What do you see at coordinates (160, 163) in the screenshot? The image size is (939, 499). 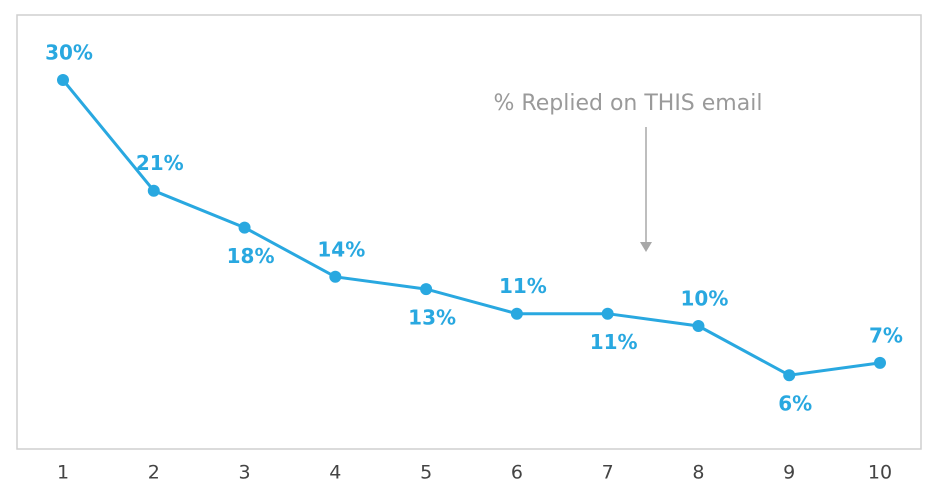 I see `value-label: 21%` at bounding box center [160, 163].